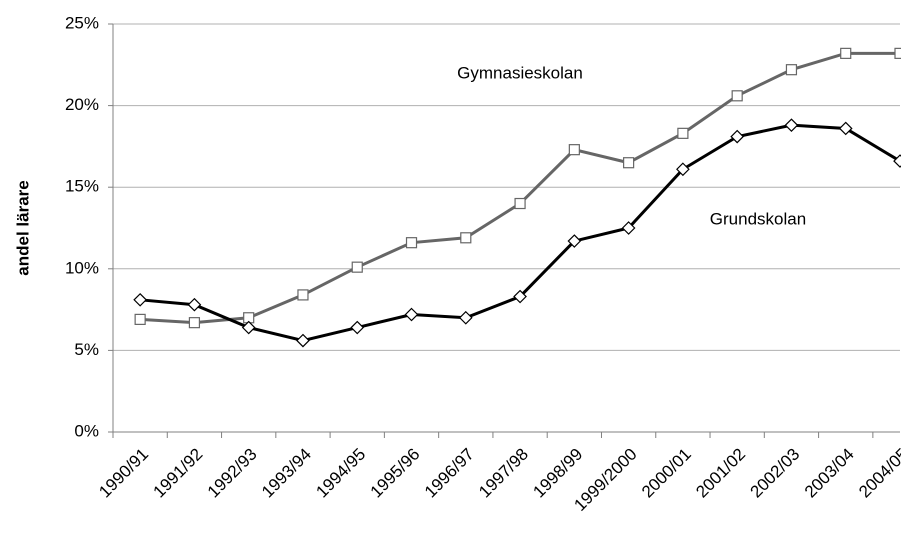 The image size is (901, 535). Describe the element at coordinates (829, 473) in the screenshot. I see `x-tick-label: 2003/04` at that location.